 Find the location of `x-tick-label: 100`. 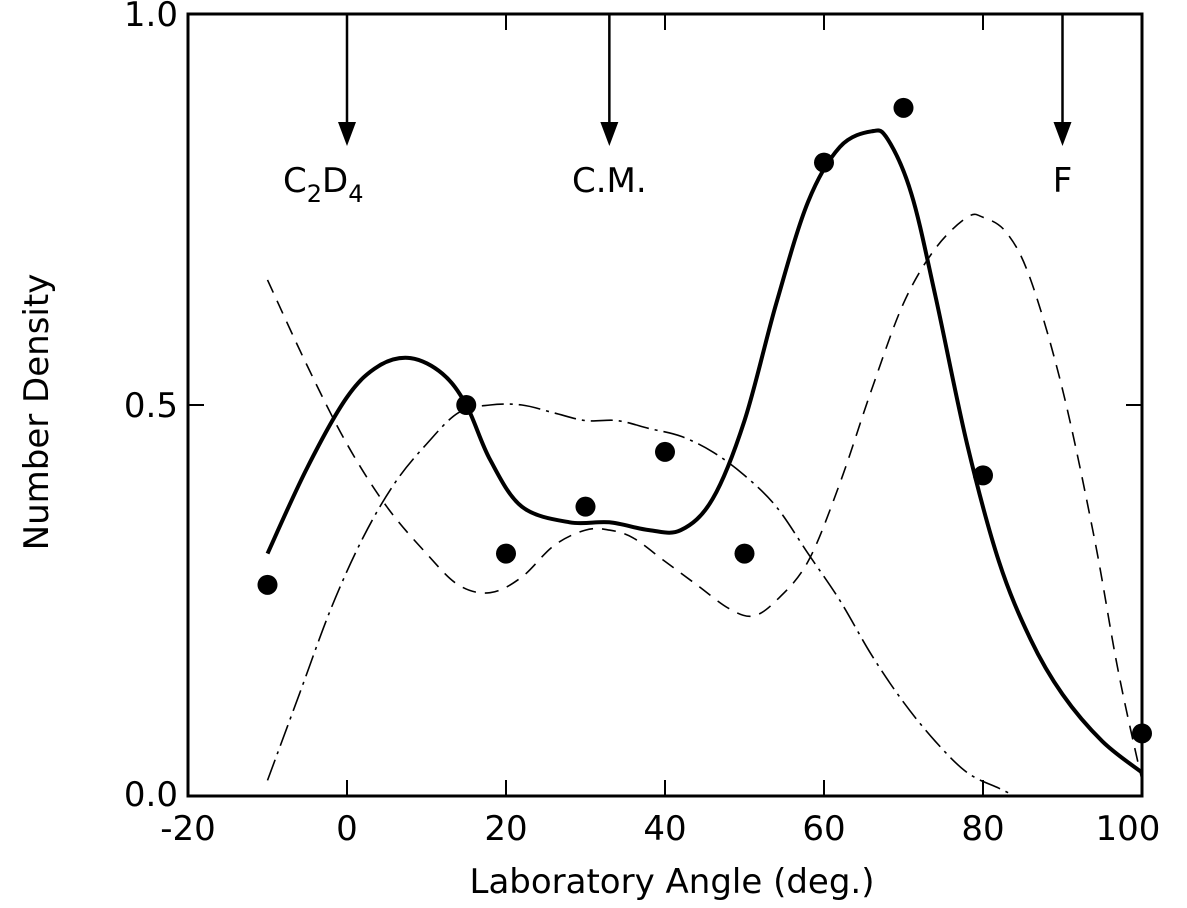

x-tick-label: 100 is located at coordinates (1128, 829).